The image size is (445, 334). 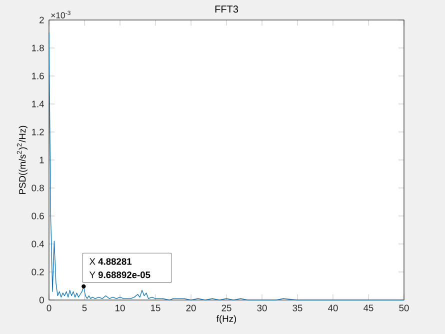 I want to click on y-tick-label: 0.2, so click(x=38, y=272).